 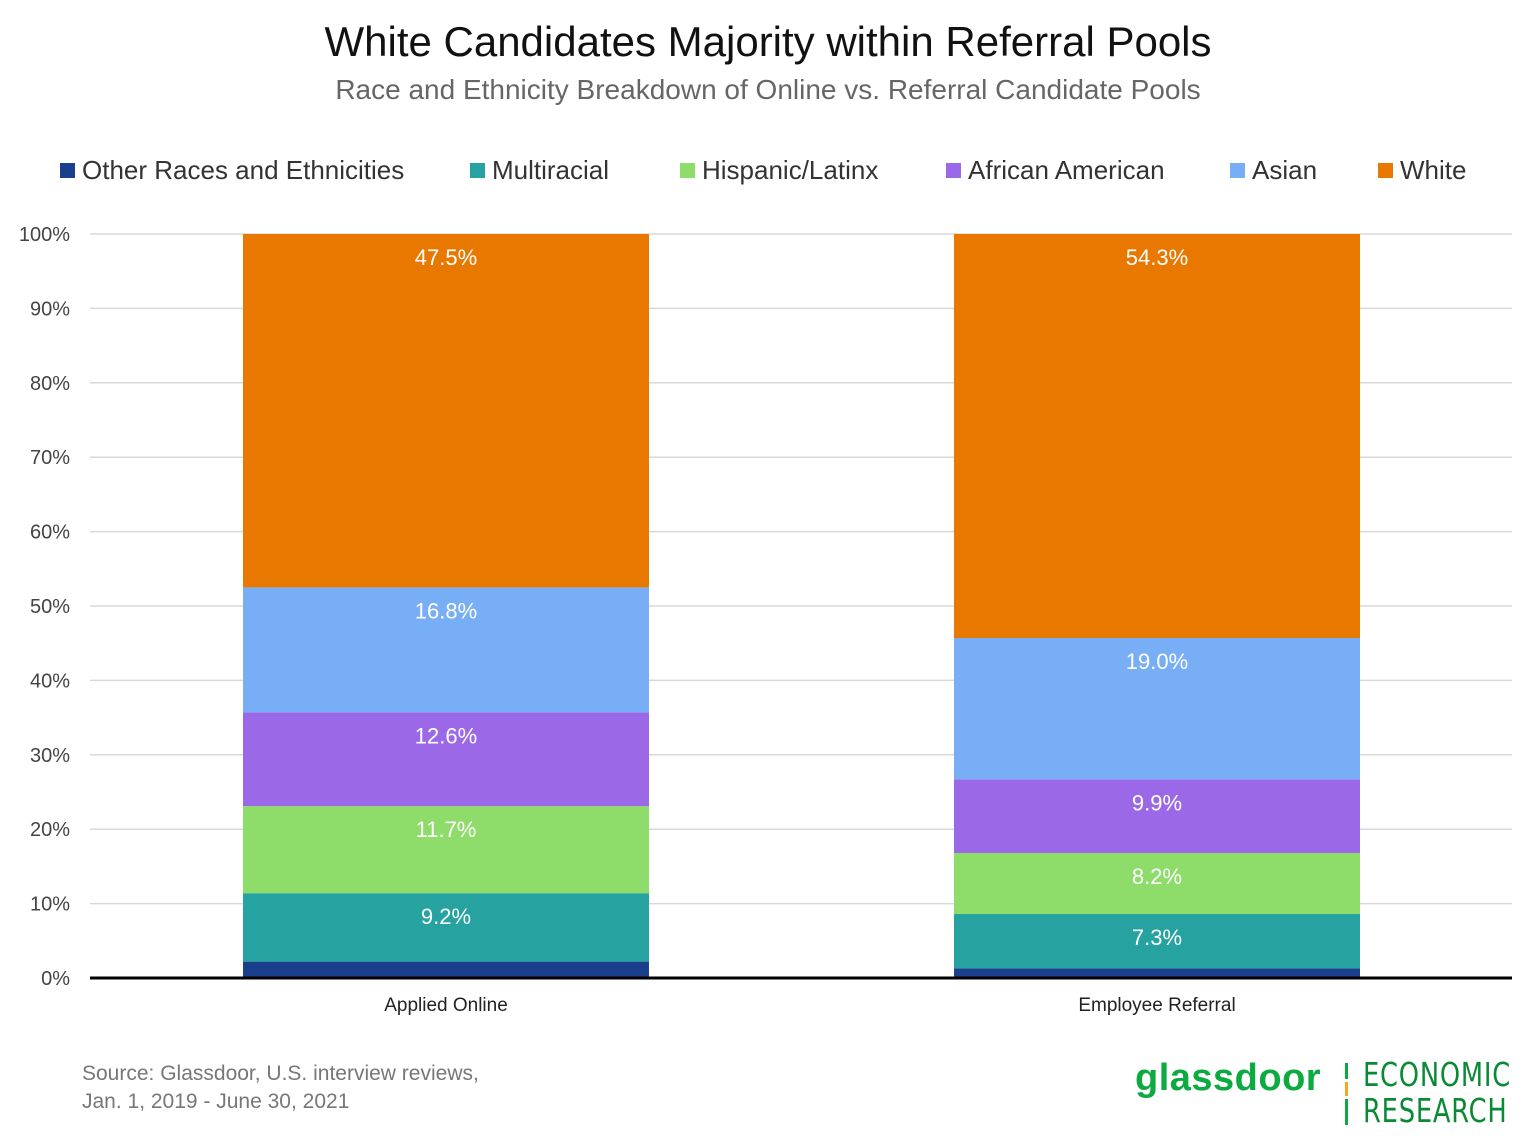 I want to click on logo-econ-line-2: RESEARCH, so click(x=1435, y=1110).